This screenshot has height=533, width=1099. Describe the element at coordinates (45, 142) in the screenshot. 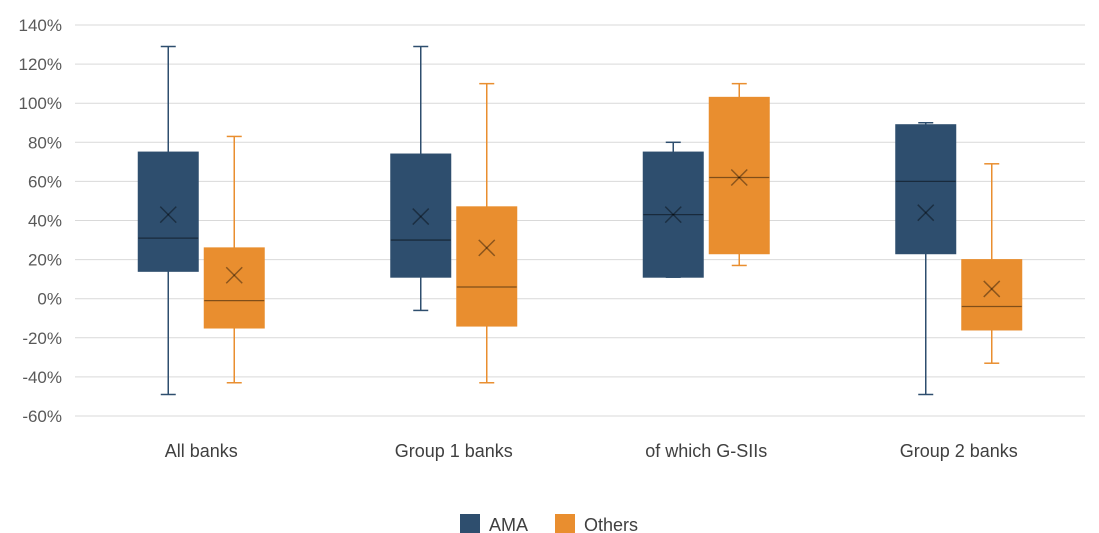

I see `y-tick-label: 80%` at that location.